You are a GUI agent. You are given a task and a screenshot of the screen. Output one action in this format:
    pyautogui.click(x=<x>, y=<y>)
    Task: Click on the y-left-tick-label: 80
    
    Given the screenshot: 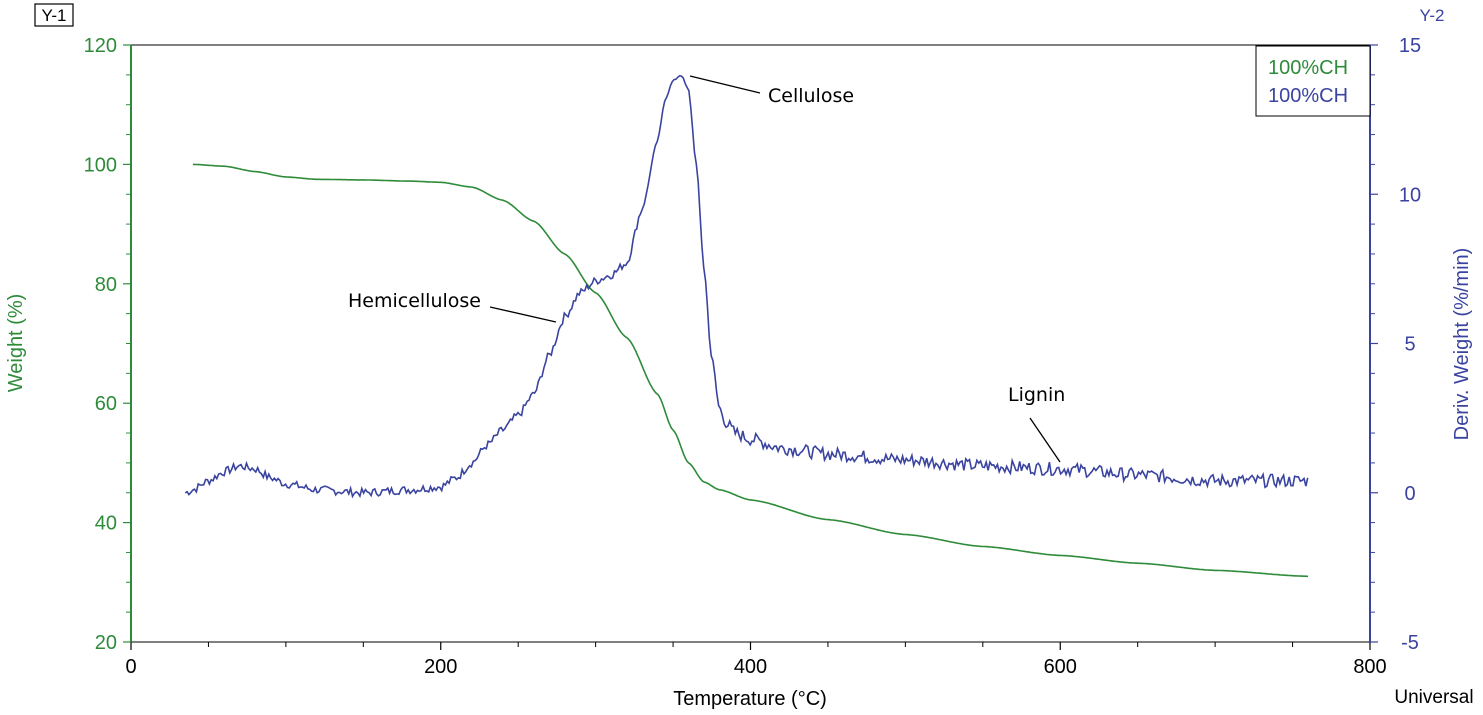 What is the action you would take?
    pyautogui.click(x=106, y=285)
    